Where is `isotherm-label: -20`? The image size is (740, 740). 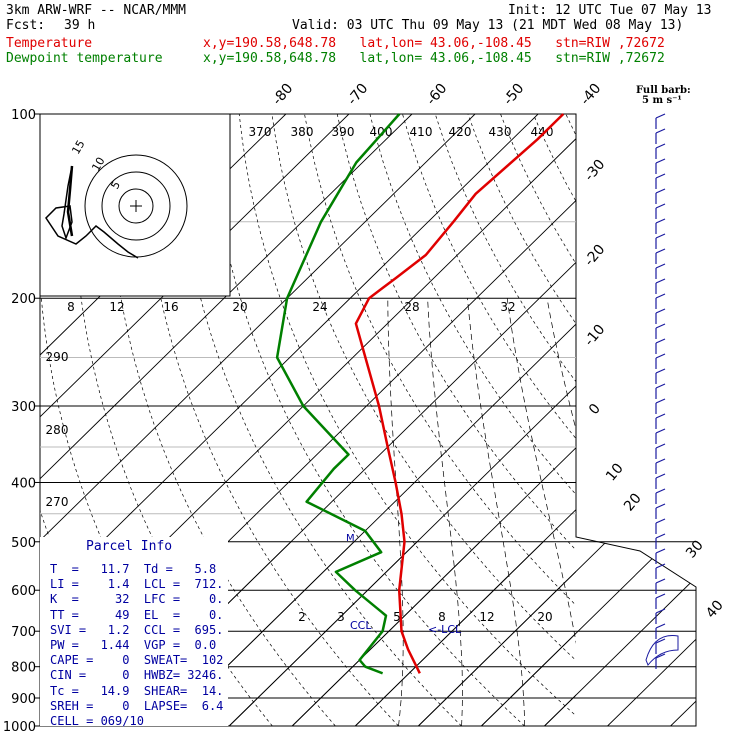
isotherm-label: -20 is located at coordinates (594, 256).